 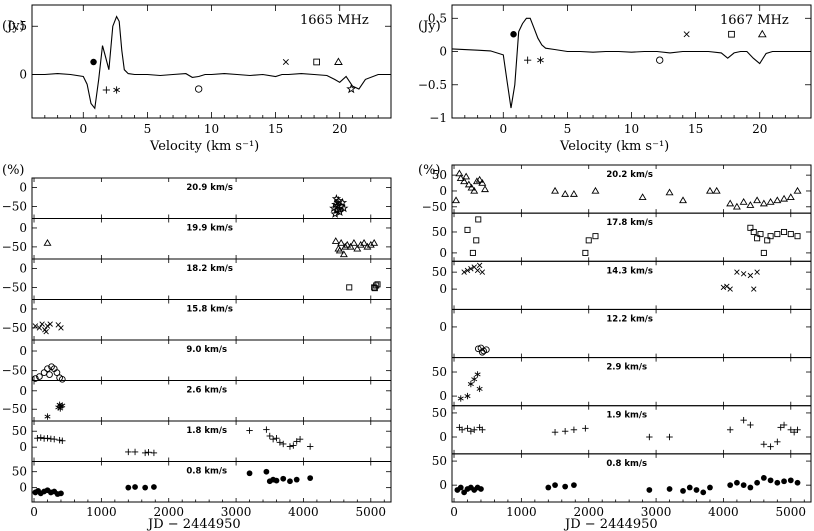 I want to click on x-tick-label: 2000, so click(x=588, y=512).